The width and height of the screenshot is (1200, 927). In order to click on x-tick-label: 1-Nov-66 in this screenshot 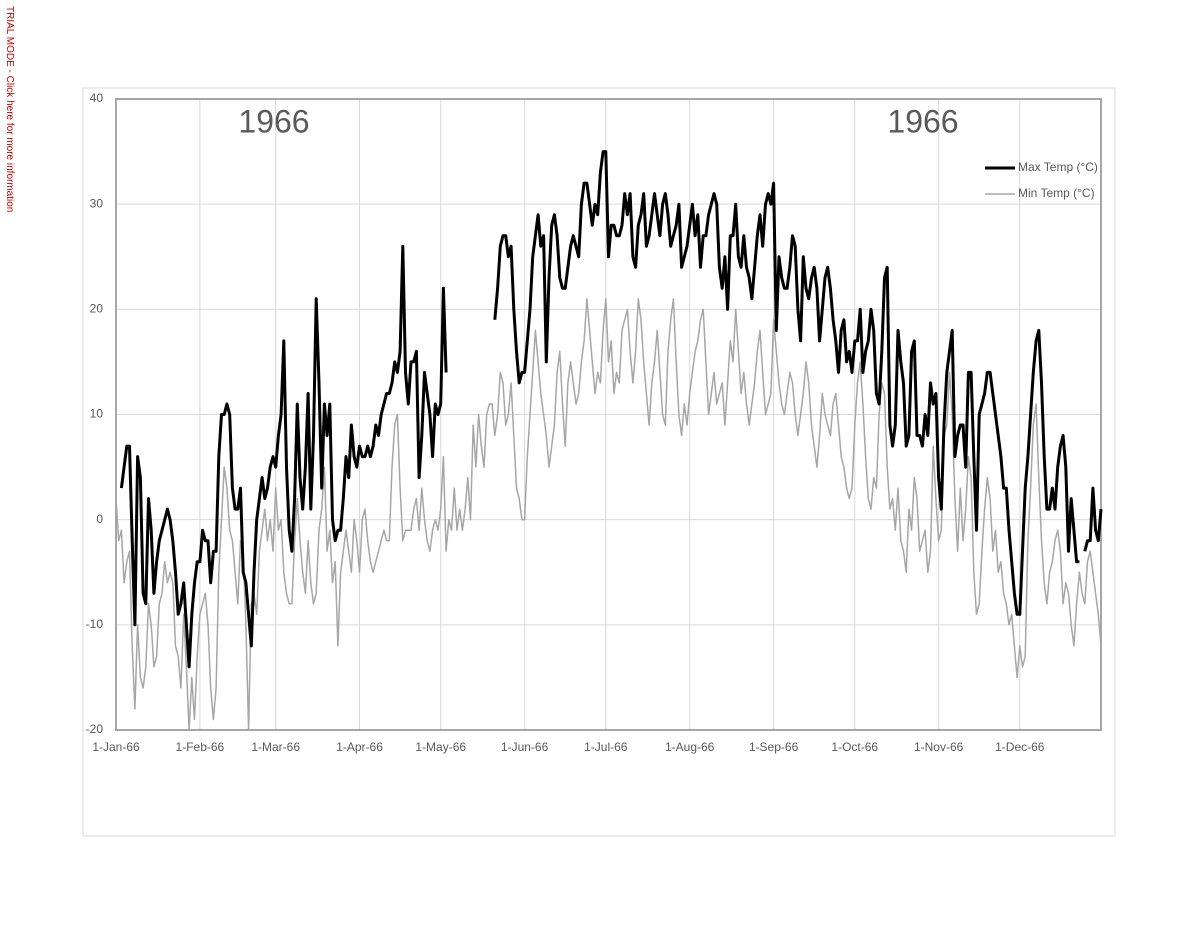, I will do `click(939, 747)`.